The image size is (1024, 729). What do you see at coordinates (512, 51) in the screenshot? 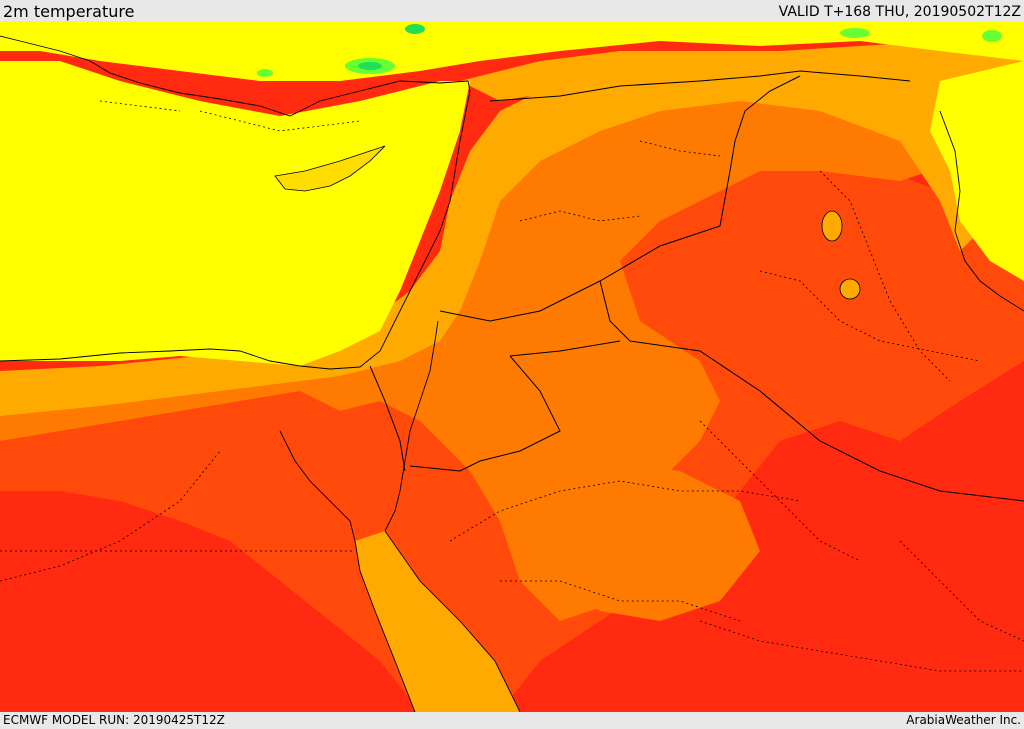
I see `zone-turkey-yellow` at bounding box center [512, 51].